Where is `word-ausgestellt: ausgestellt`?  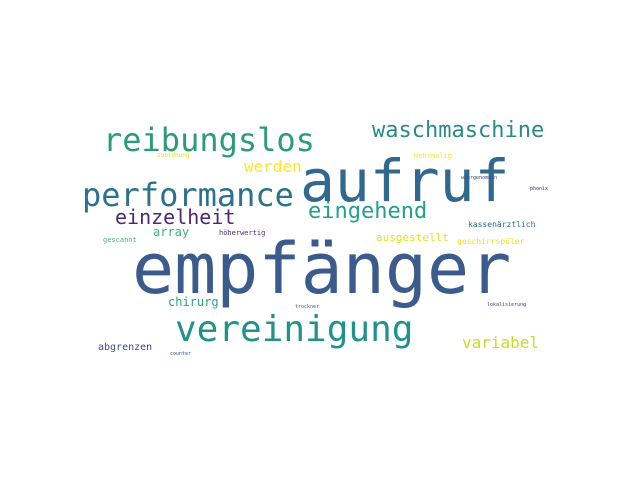 word-ausgestellt: ausgestellt is located at coordinates (412, 237).